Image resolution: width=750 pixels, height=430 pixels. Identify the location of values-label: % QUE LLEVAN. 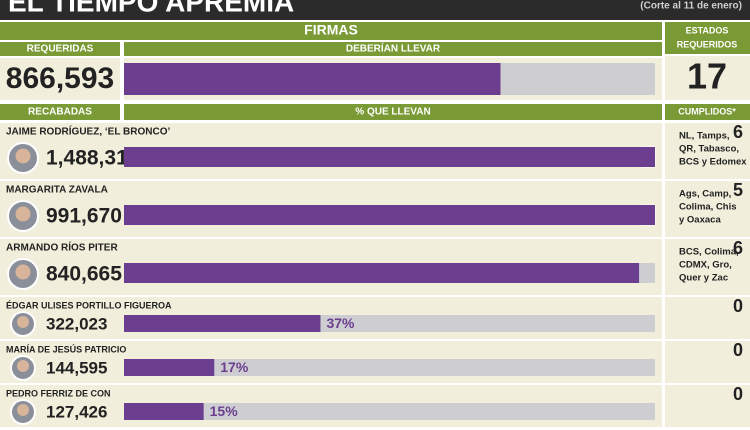
(392, 112).